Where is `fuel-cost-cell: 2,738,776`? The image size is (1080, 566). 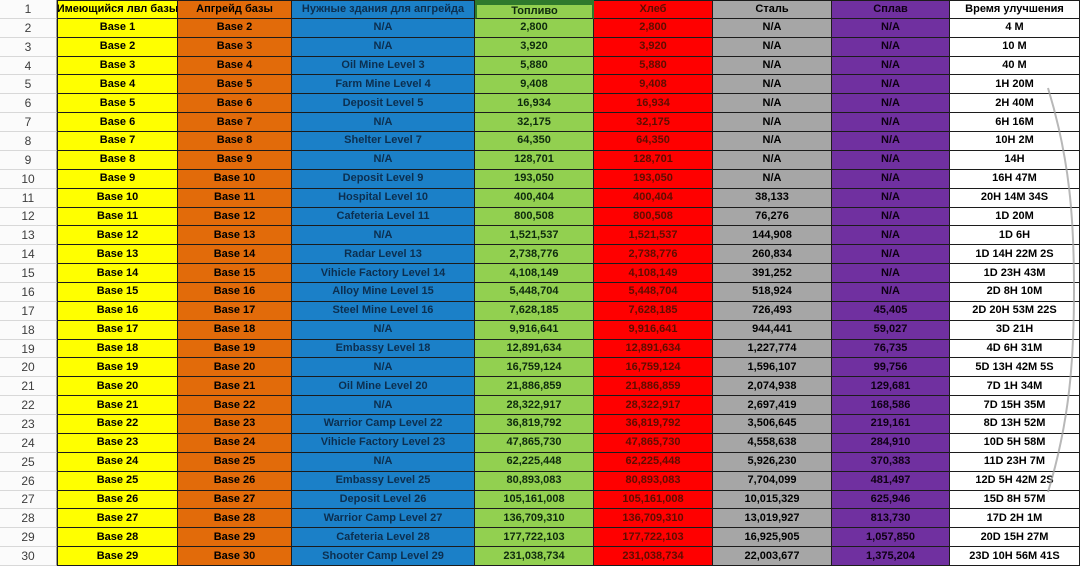
fuel-cost-cell: 2,738,776 is located at coordinates (534, 255).